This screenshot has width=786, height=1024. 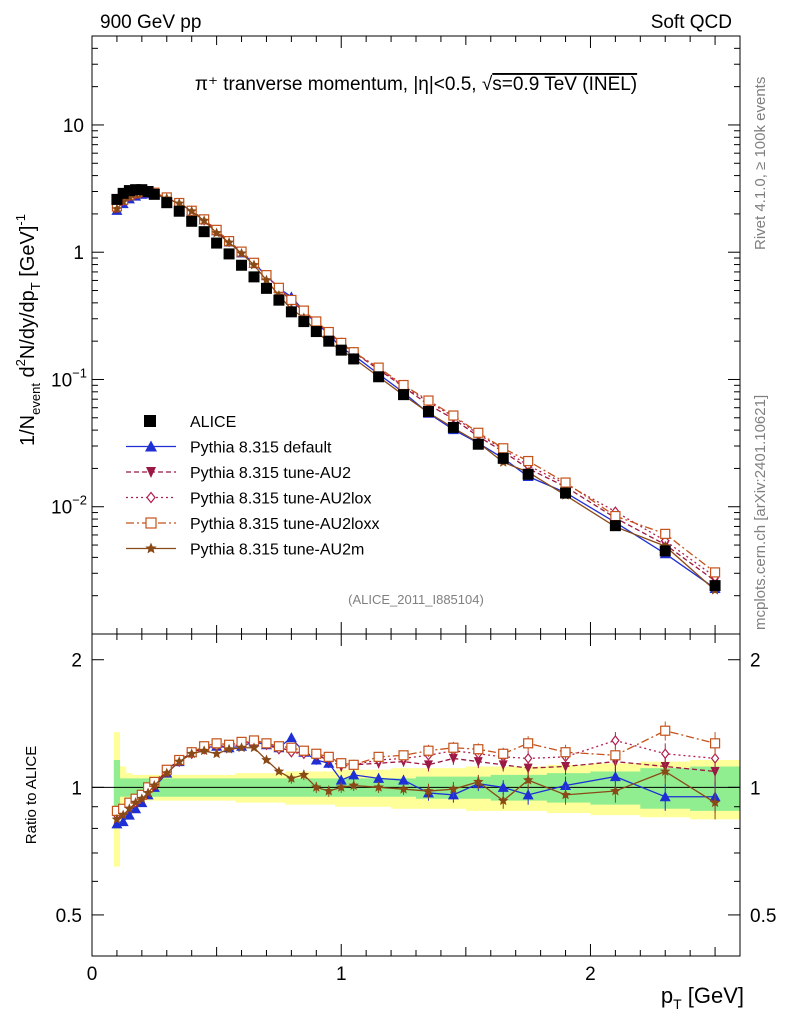 I want to click on ylabel-sup-2: 2, so click(x=20, y=362).